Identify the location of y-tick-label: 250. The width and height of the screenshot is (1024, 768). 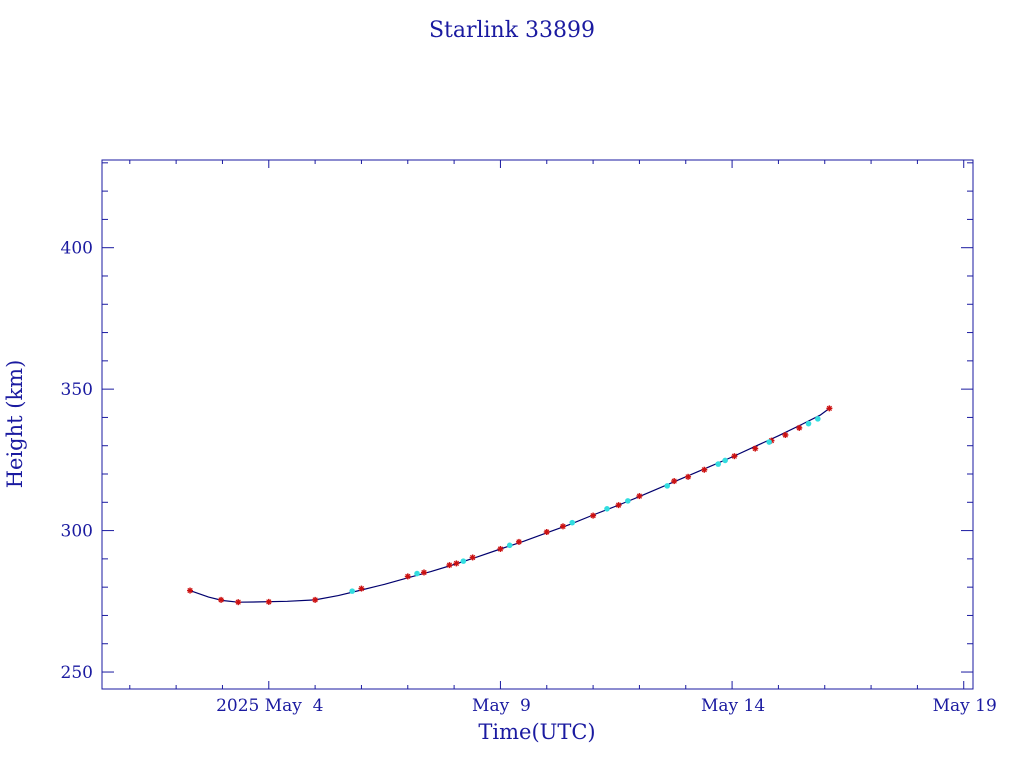
(77, 673).